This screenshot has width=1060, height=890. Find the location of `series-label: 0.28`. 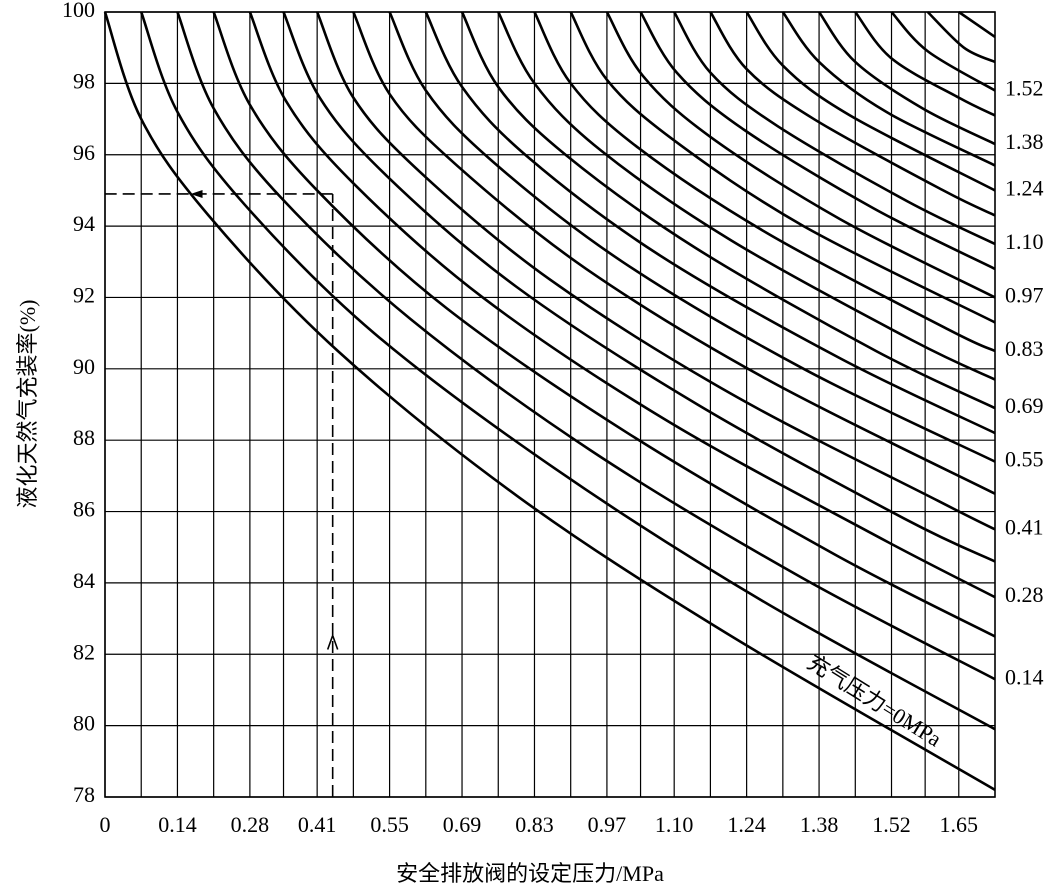

series-label: 0.28 is located at coordinates (1024, 594).